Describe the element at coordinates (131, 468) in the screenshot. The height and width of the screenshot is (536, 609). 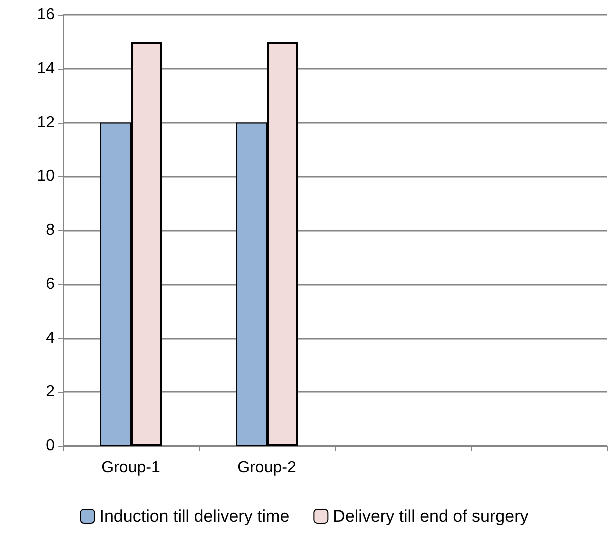
I see `x-tick-label: Group-1` at that location.